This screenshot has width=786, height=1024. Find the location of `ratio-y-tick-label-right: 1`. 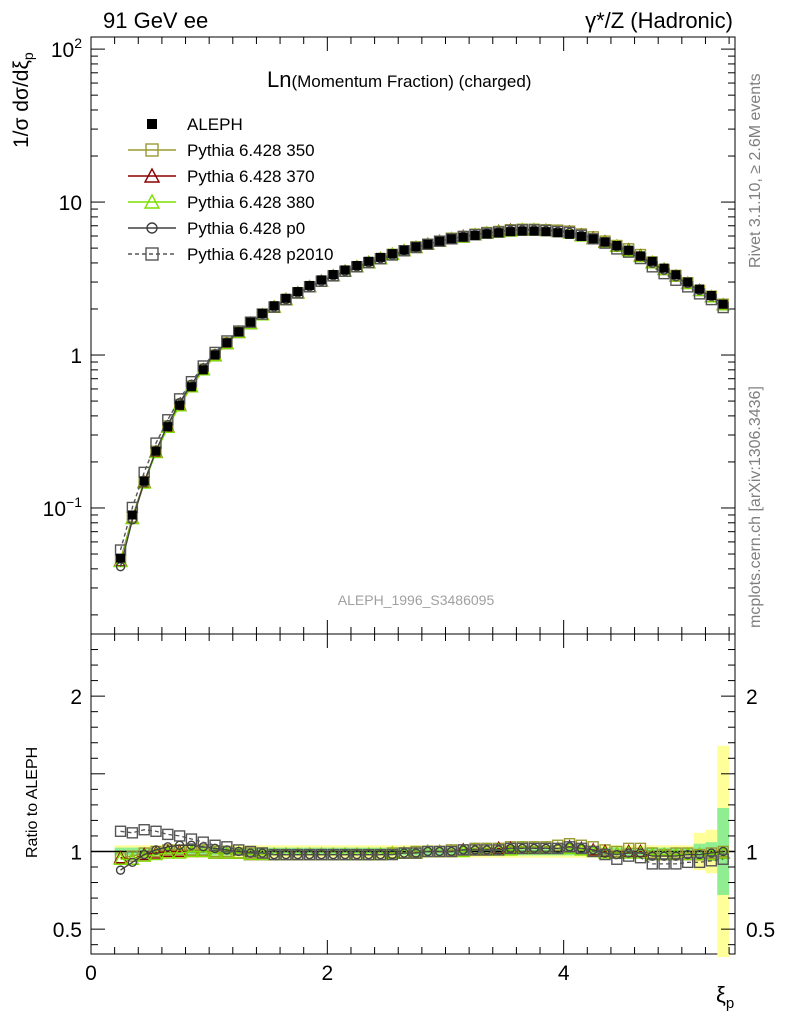

ratio-y-tick-label-right: 1 is located at coordinates (752, 852).